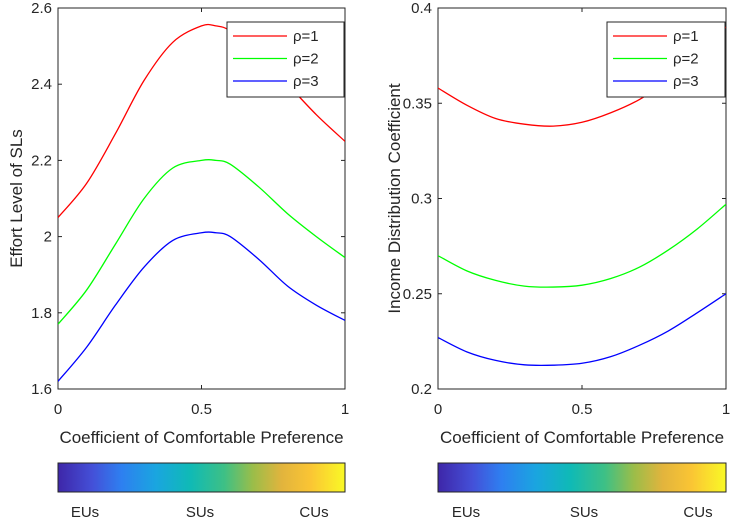 The image size is (754, 522). Describe the element at coordinates (421, 8) in the screenshot. I see `y-tick-label: 0.4` at that location.